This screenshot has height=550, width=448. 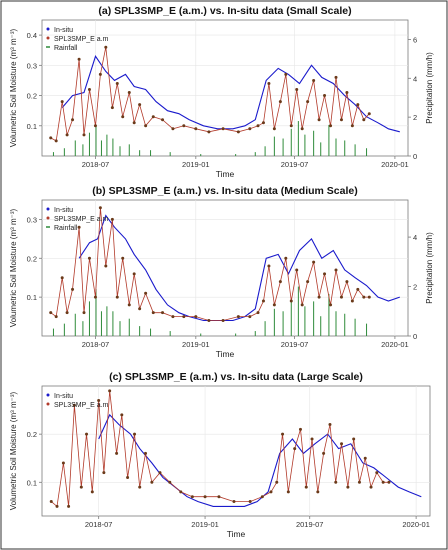 I want to click on y2-tick-label: 2, so click(x=415, y=117).